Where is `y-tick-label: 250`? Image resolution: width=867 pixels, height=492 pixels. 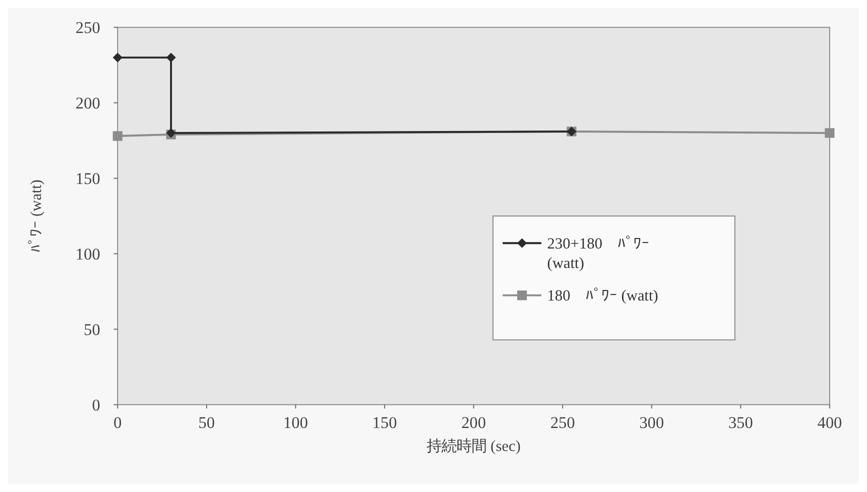 y-tick-label: 250 is located at coordinates (88, 28).